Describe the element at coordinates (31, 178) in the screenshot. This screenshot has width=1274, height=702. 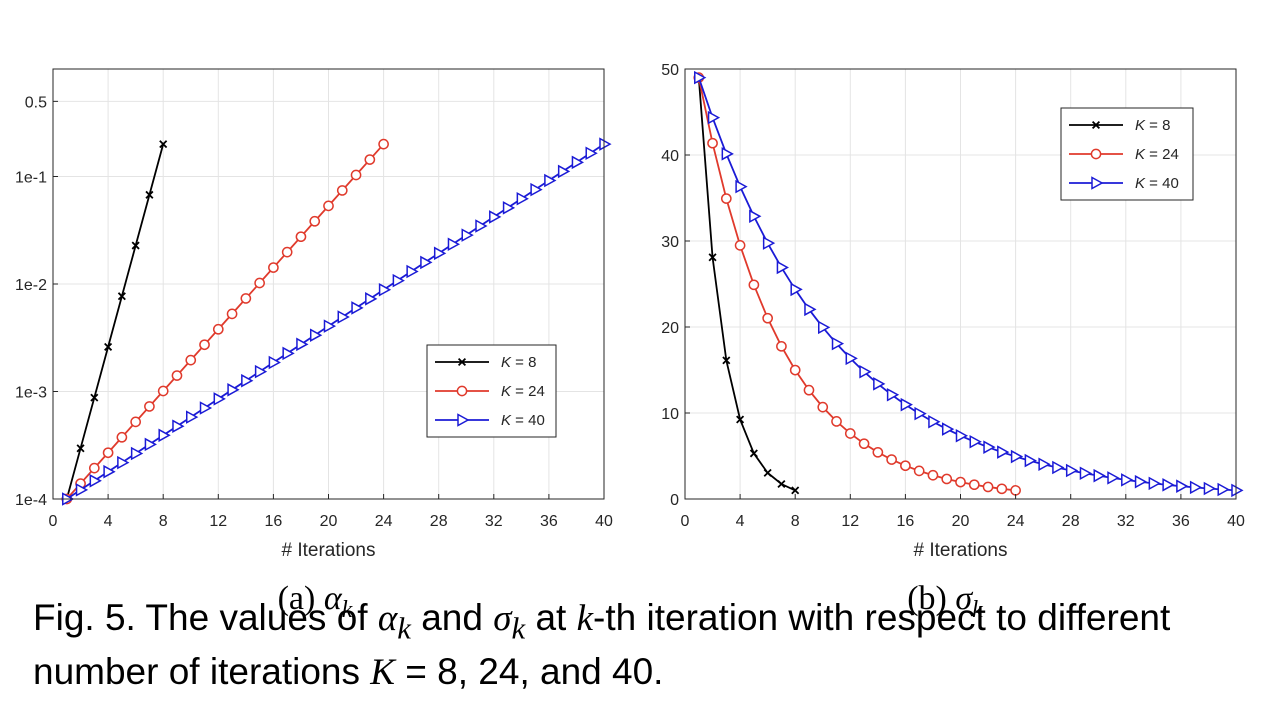
I see `y-tick-label: 1e-1` at that location.